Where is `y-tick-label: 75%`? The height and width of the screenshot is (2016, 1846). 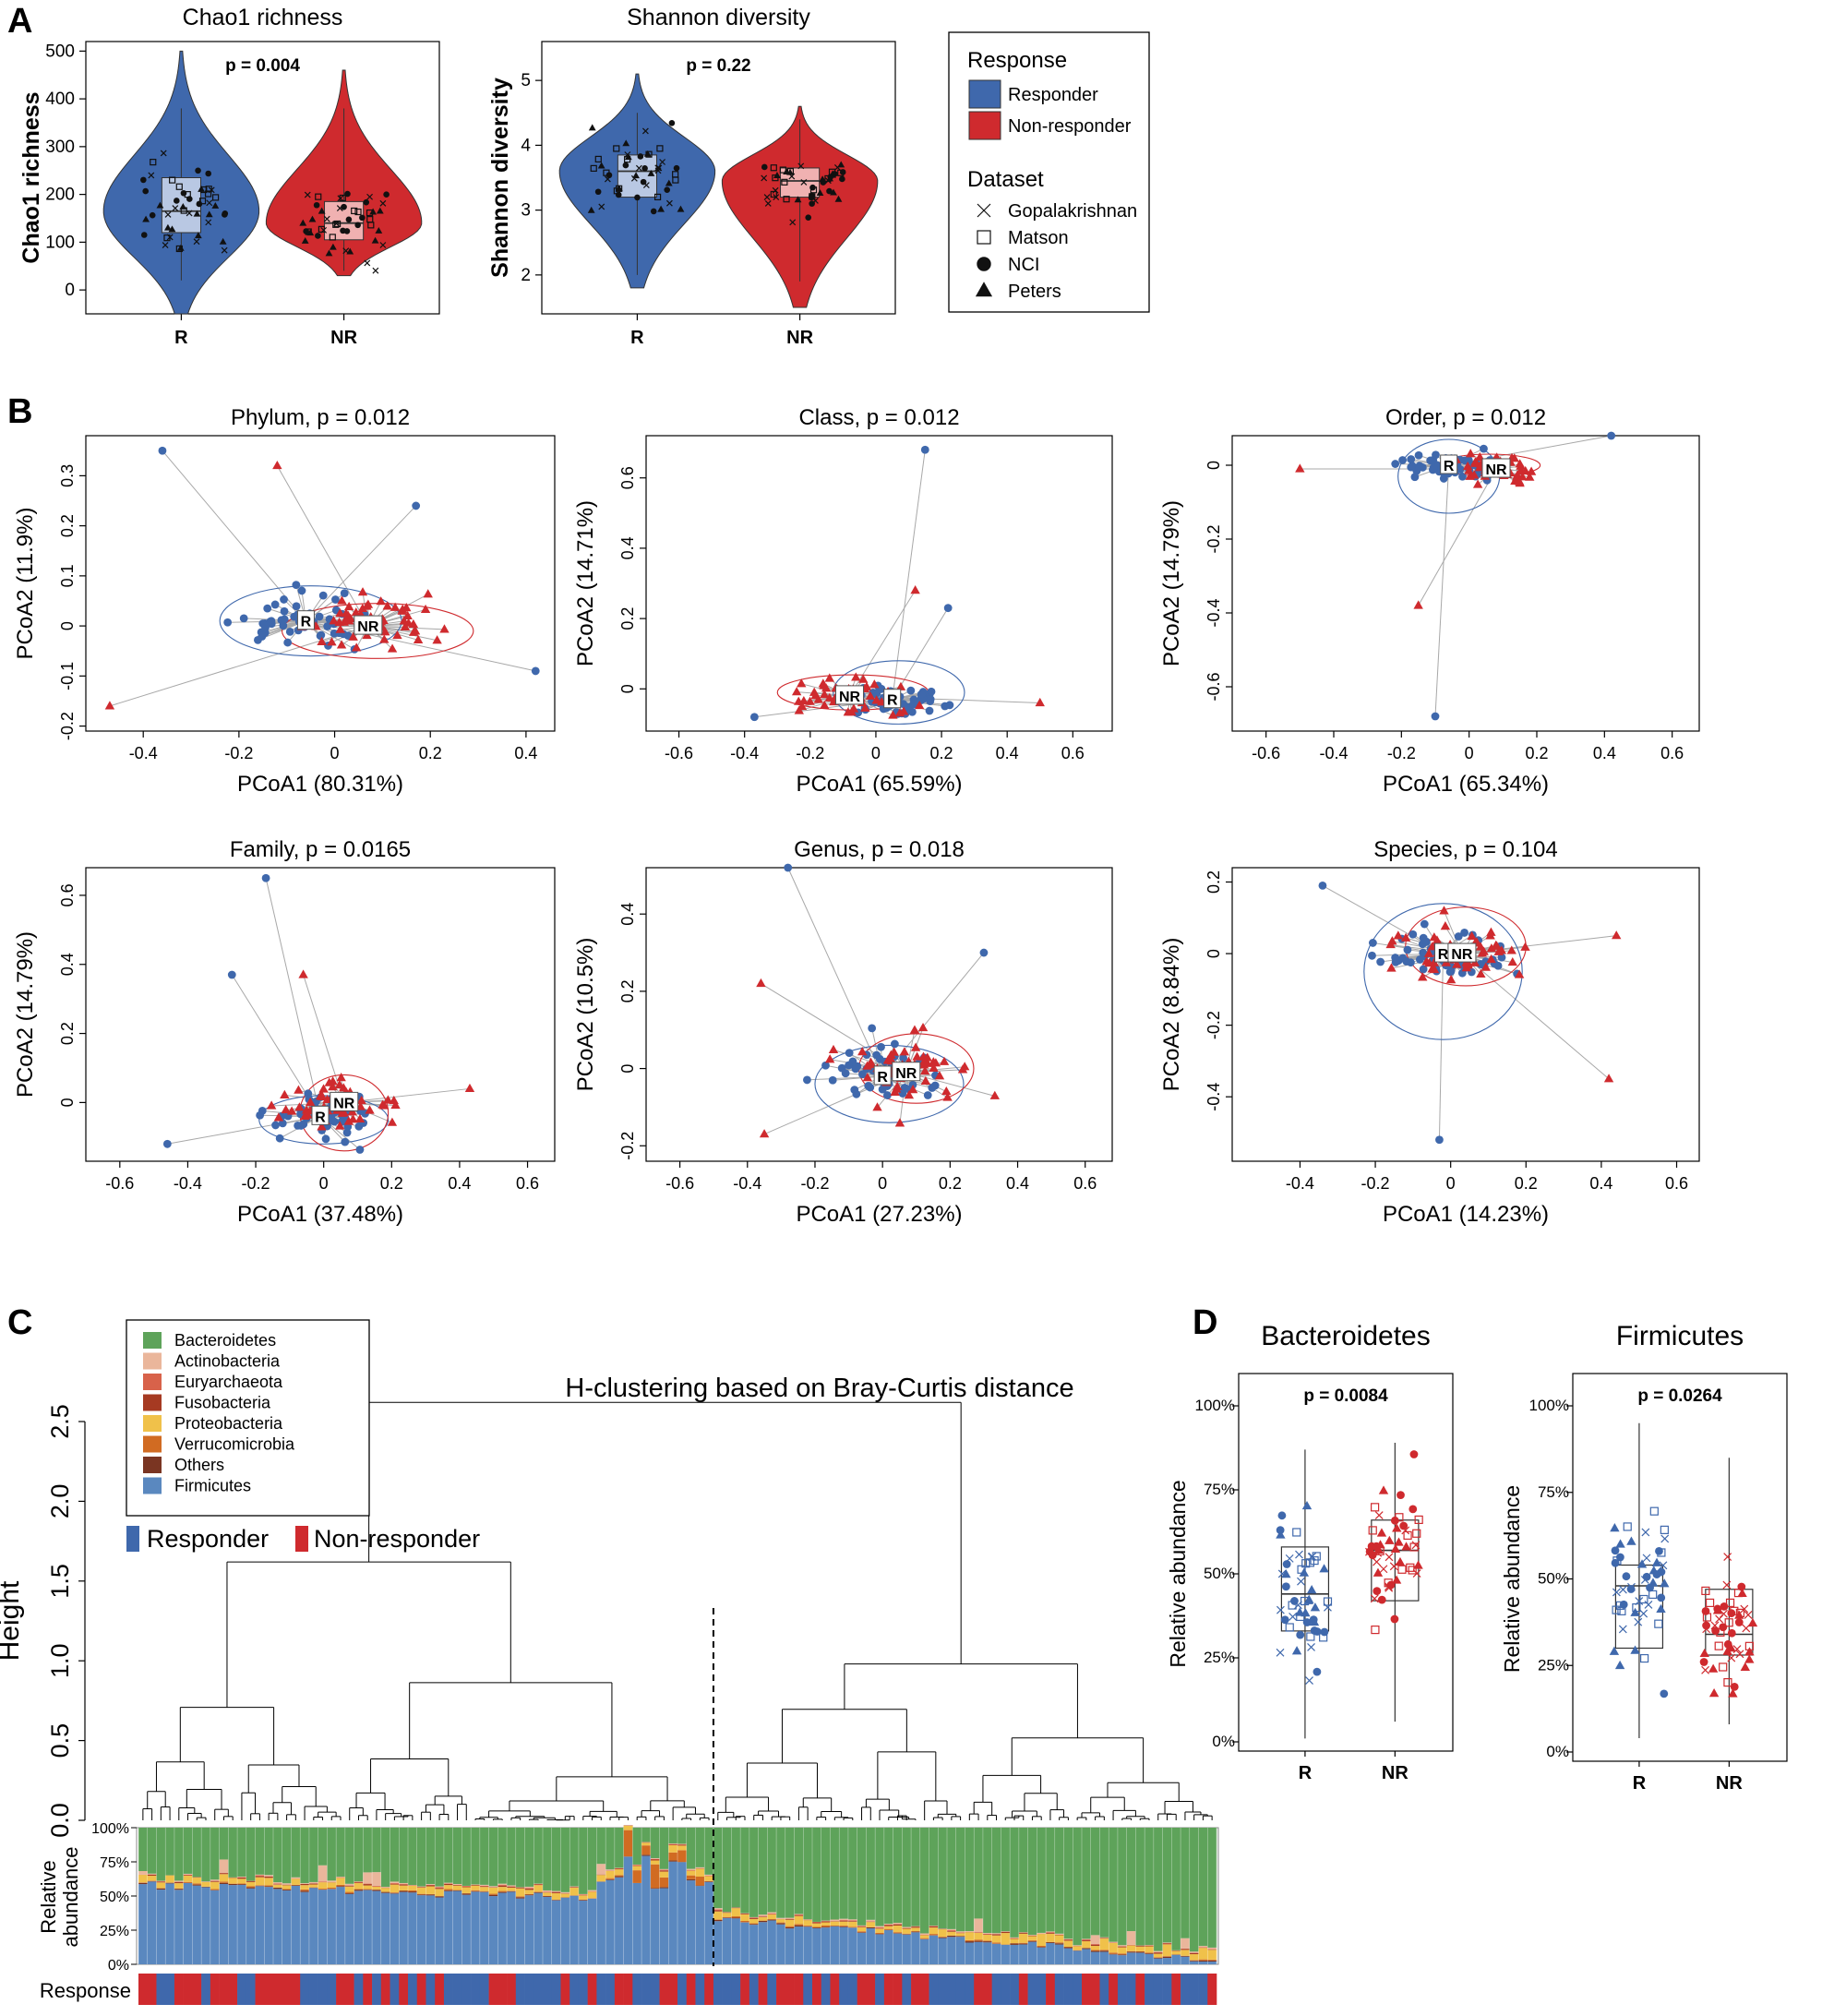
y-tick-label: 75% is located at coordinates (1220, 1489).